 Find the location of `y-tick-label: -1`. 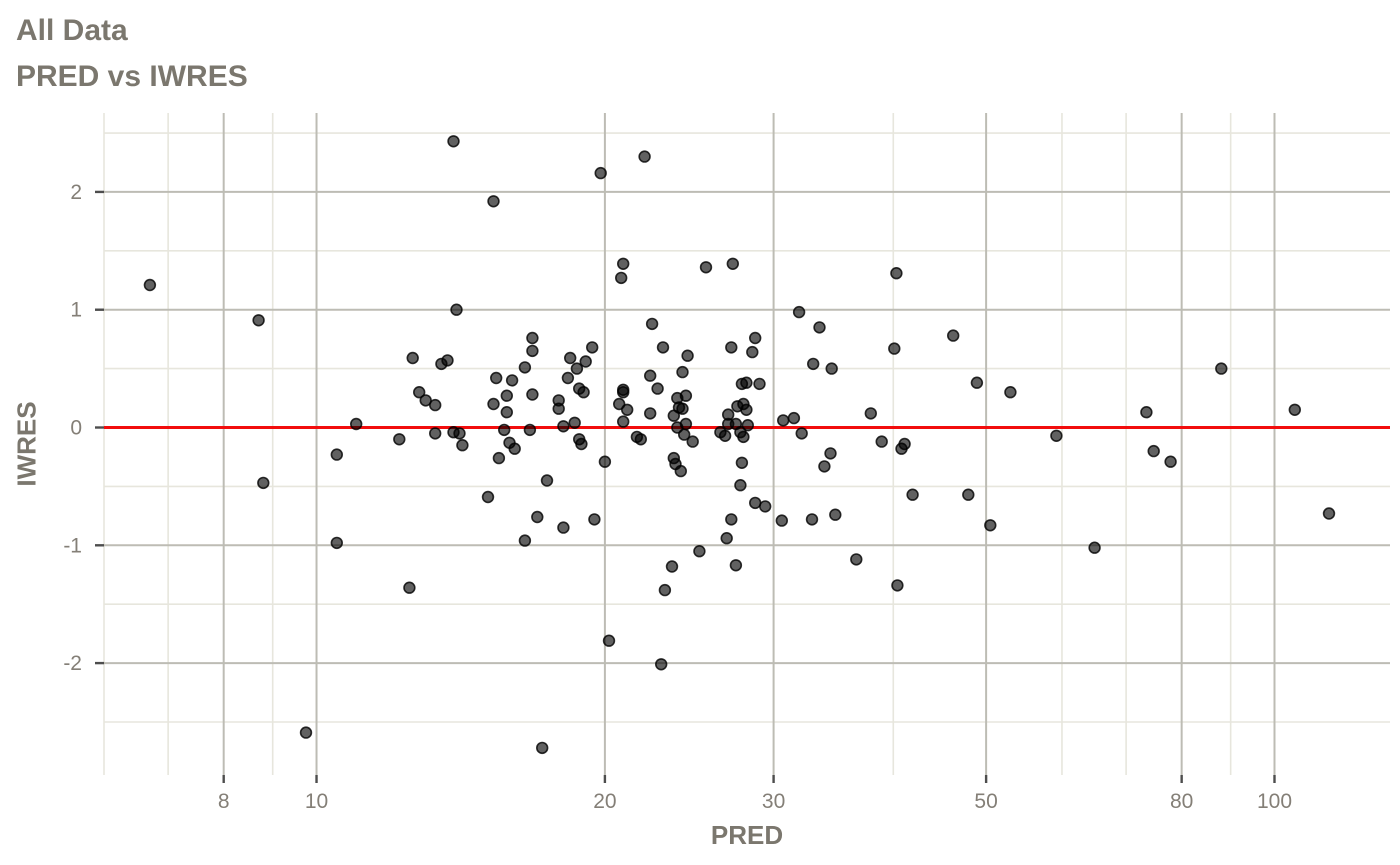

y-tick-label: -1 is located at coordinates (72, 545).